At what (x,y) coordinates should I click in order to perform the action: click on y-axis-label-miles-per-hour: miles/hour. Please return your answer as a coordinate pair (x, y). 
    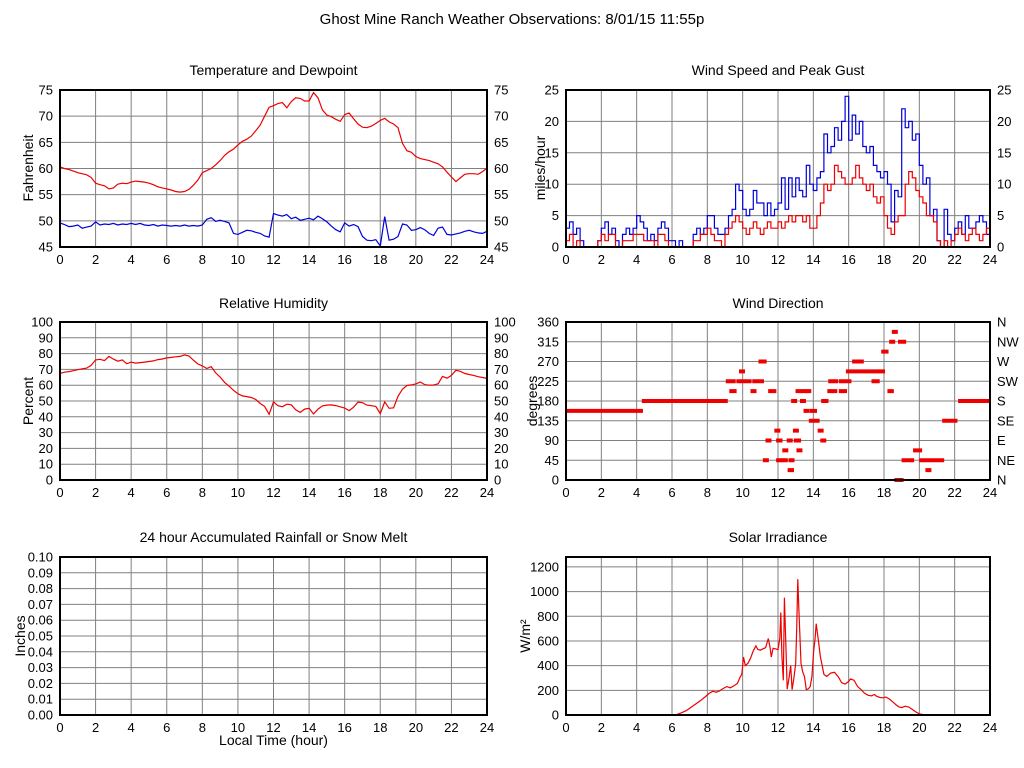
    Looking at the image, I should click on (540, 168).